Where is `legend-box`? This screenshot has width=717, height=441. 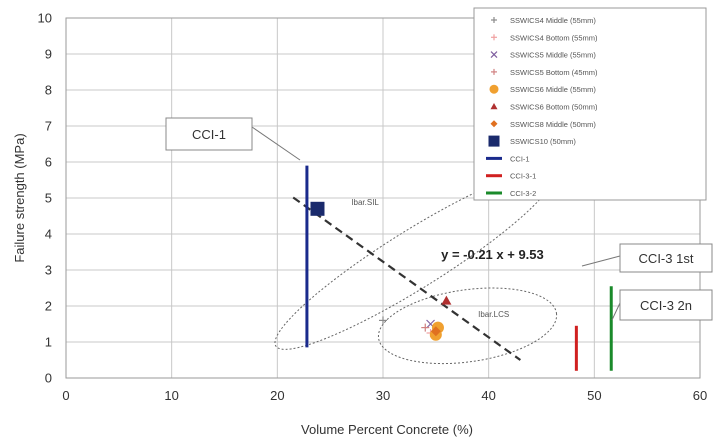
legend-box is located at coordinates (590, 104).